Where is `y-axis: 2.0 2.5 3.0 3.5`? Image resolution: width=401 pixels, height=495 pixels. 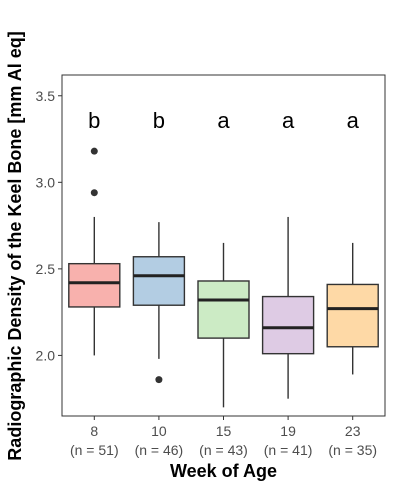
y-axis: 2.0 2.5 3.0 3.5 is located at coordinates (49, 225).